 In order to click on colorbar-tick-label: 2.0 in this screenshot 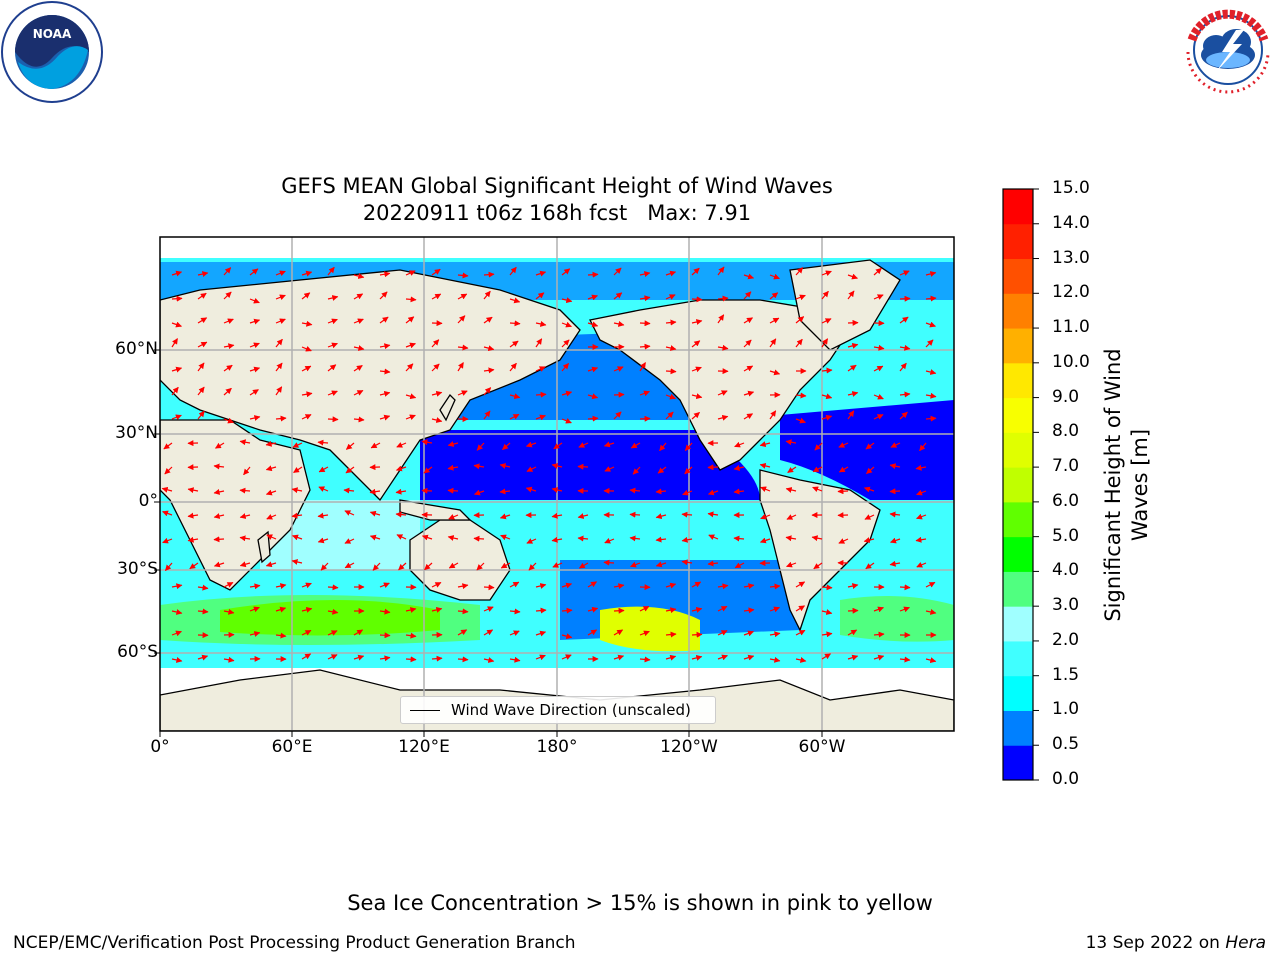, I will do `click(1066, 639)`.